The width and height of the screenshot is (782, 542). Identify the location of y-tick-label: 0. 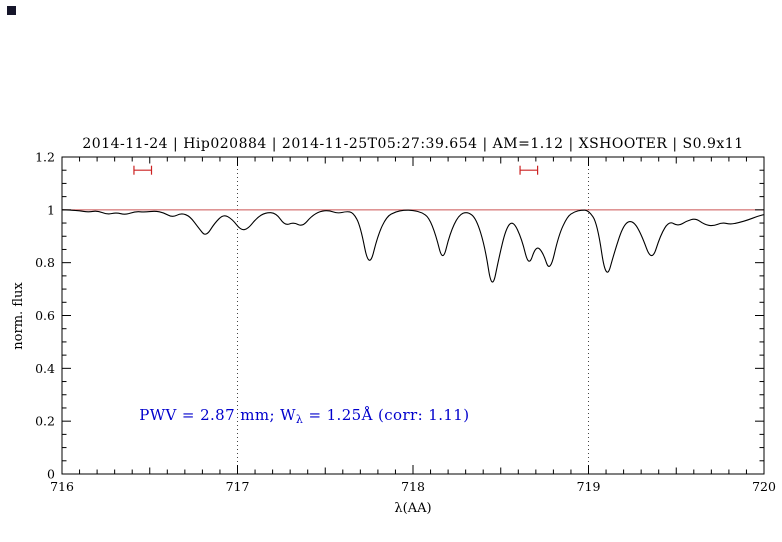
(51, 474).